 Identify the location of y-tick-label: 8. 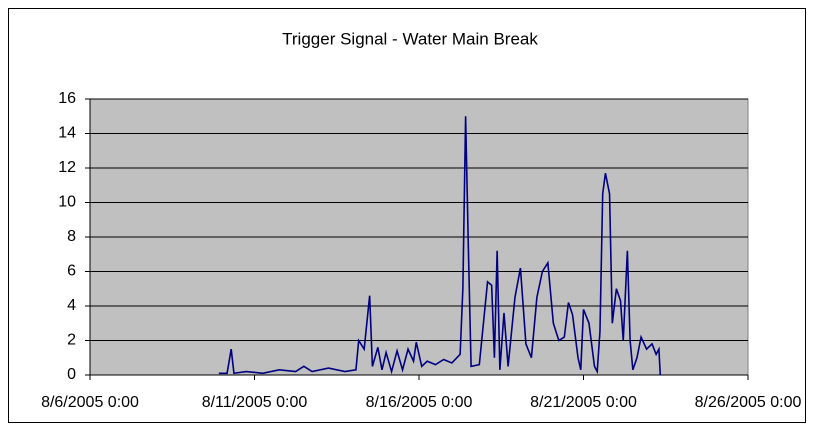
(71, 236).